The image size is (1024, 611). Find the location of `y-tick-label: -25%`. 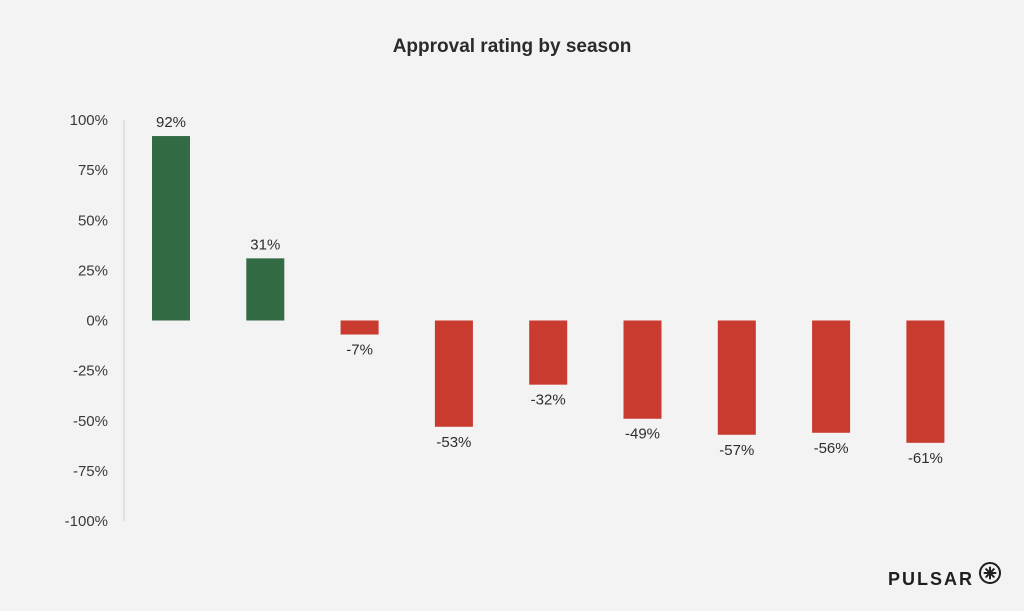

y-tick-label: -25% is located at coordinates (90, 371).